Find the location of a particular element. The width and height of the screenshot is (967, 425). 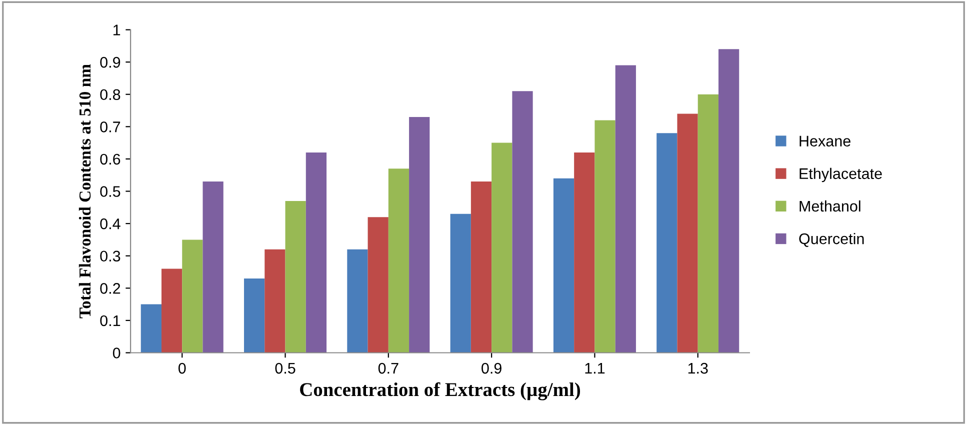

y-tick-label: 0 is located at coordinates (116, 353).